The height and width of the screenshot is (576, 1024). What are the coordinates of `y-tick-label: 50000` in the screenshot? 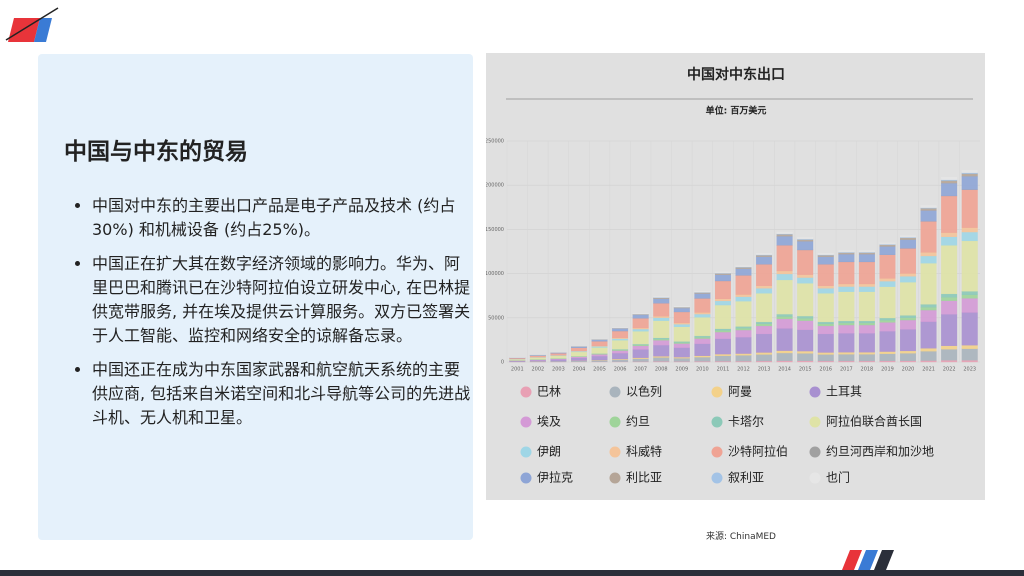 It's located at (496, 318).